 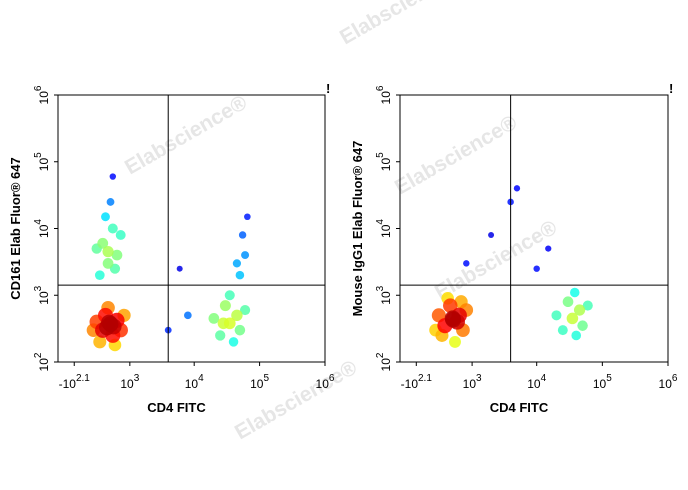 I want to click on y-tick-label: 10⁴, so click(x=384, y=228).